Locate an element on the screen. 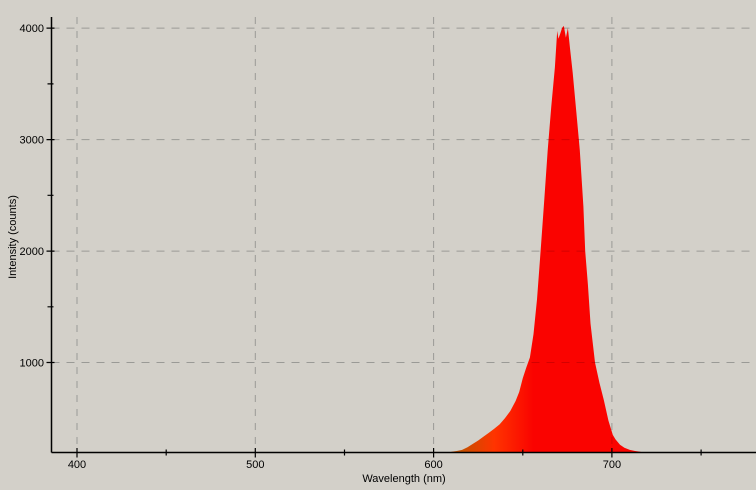 This screenshot has width=756, height=490. y-tick-label: 4000 is located at coordinates (32, 29).